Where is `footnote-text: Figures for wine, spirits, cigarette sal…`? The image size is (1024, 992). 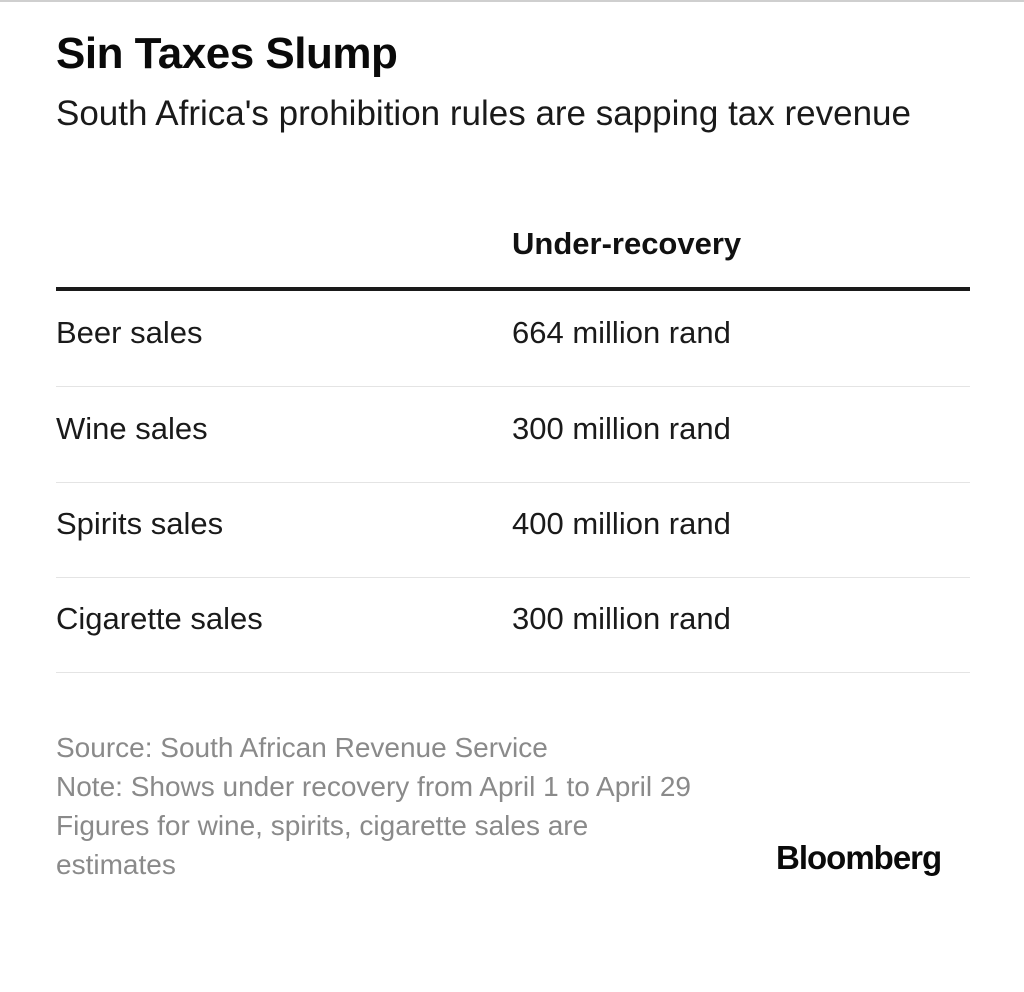
footnote-text: Figures for wine, spirits, cigarette sal… is located at coordinates (322, 845).